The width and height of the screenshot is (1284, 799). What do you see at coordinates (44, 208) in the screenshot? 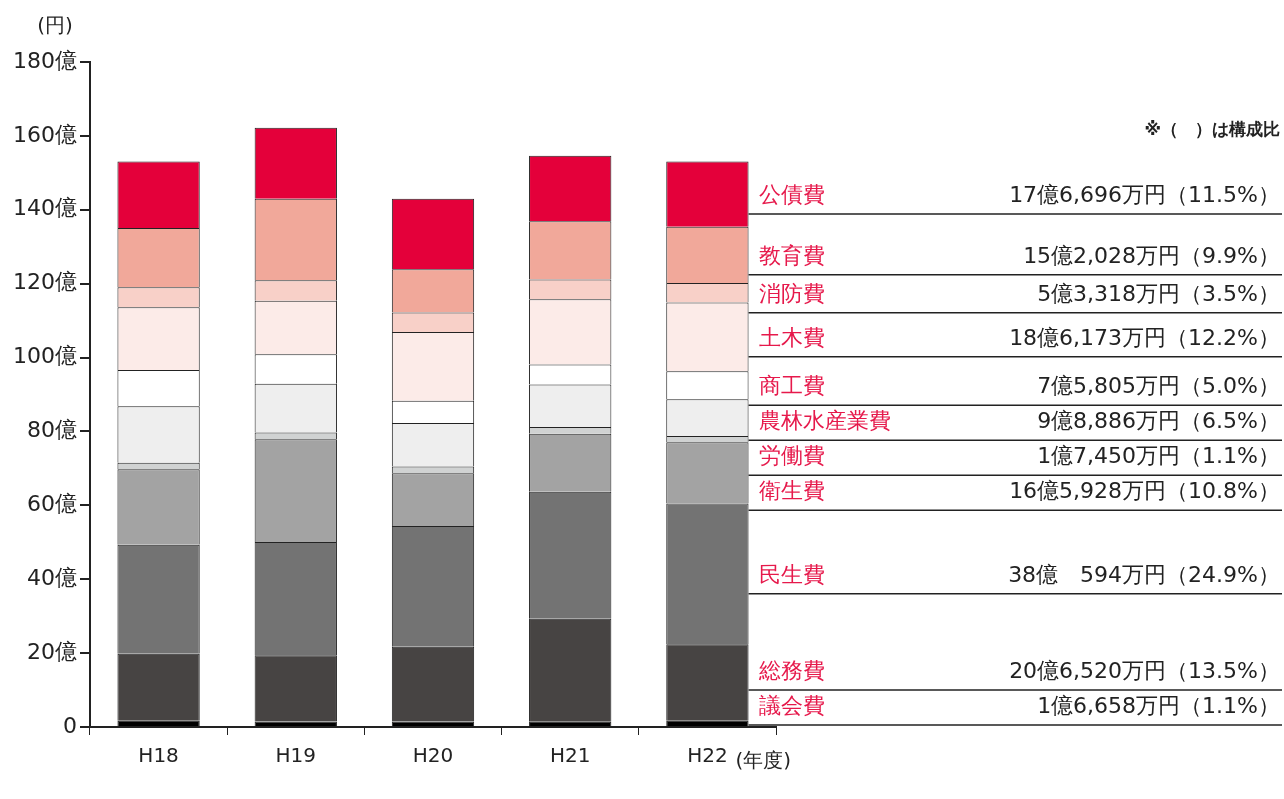
I see `y-tick-label: 140億` at bounding box center [44, 208].